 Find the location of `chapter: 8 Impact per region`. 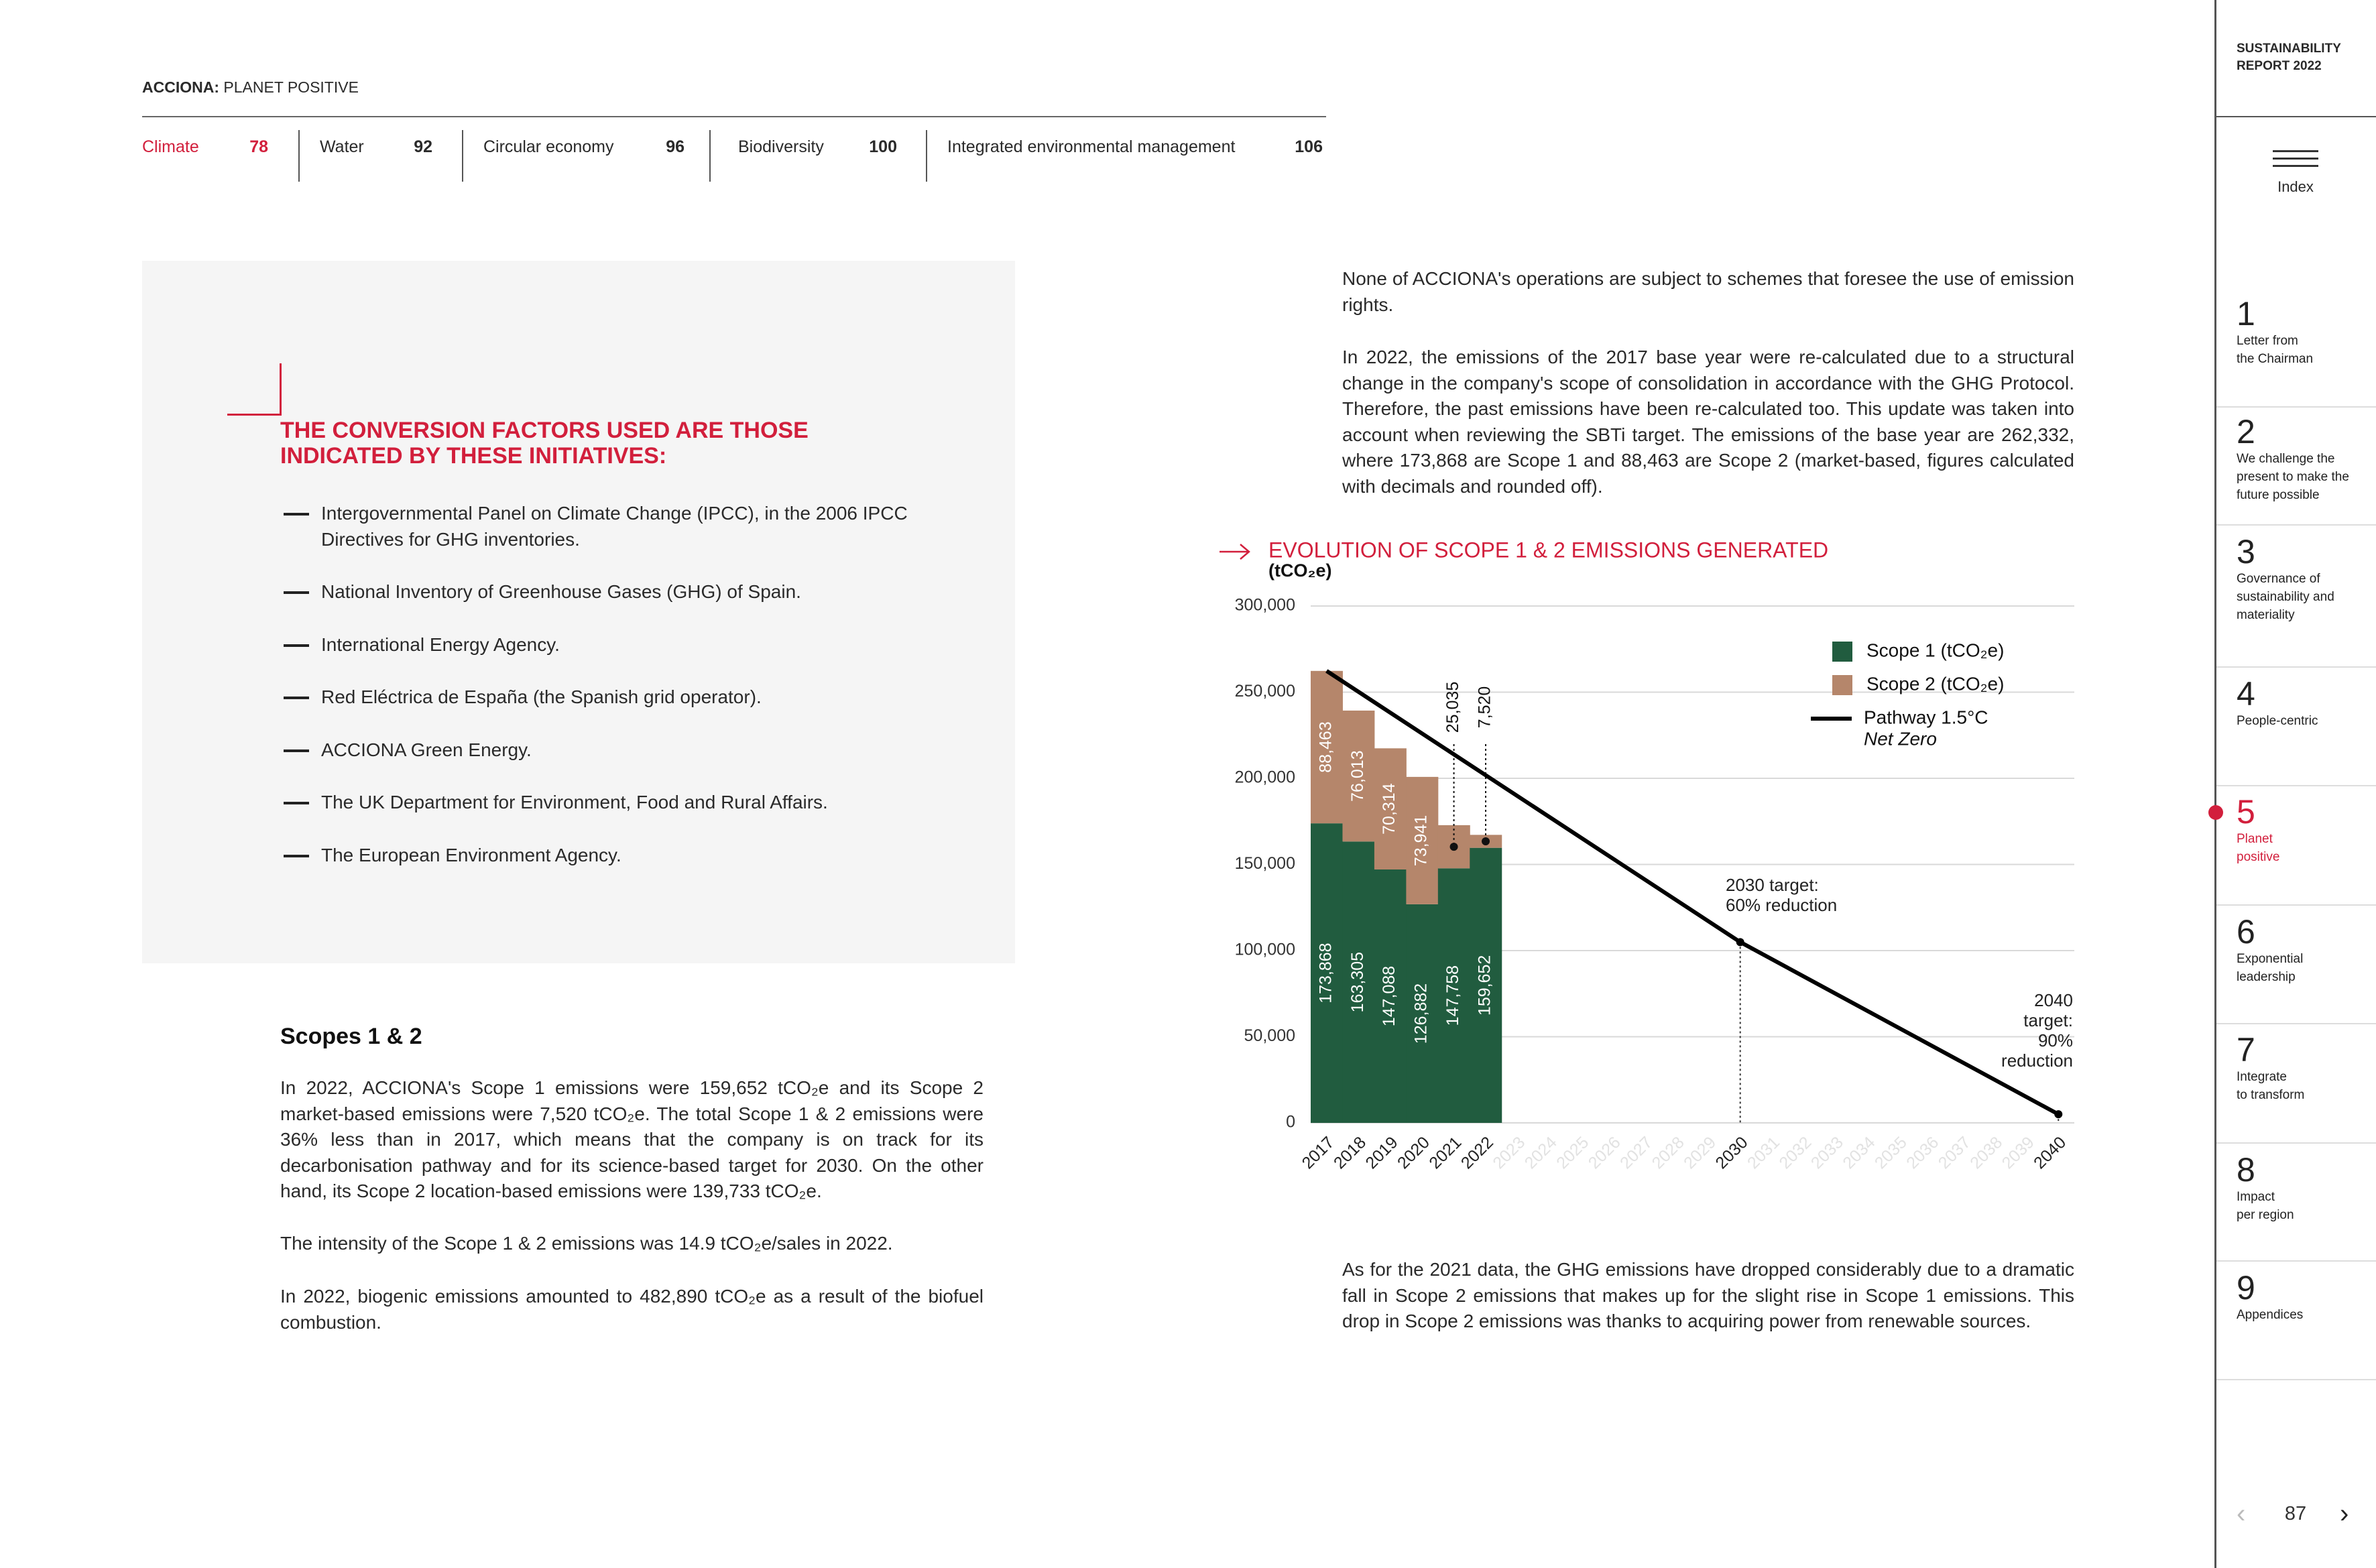

chapter: 8 Impact per region is located at coordinates (2304, 1188).